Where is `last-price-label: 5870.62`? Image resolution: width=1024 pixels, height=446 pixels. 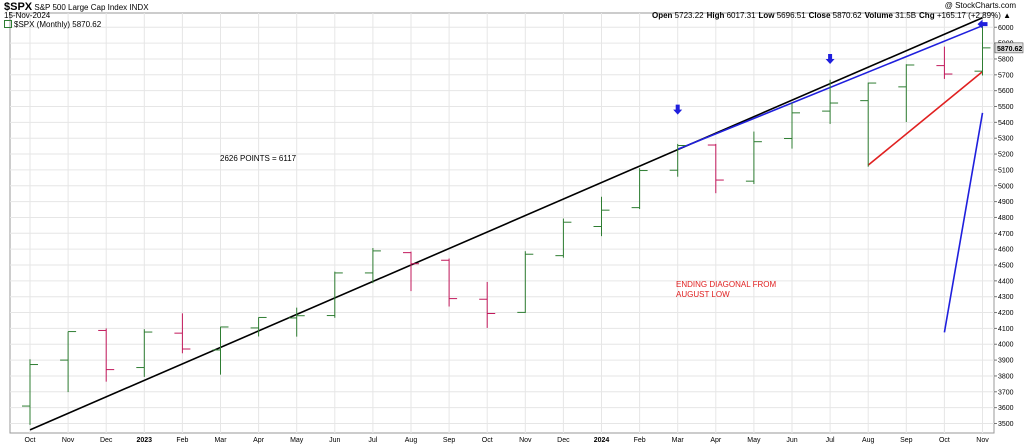 last-price-label: 5870.62 is located at coordinates (1009, 49).